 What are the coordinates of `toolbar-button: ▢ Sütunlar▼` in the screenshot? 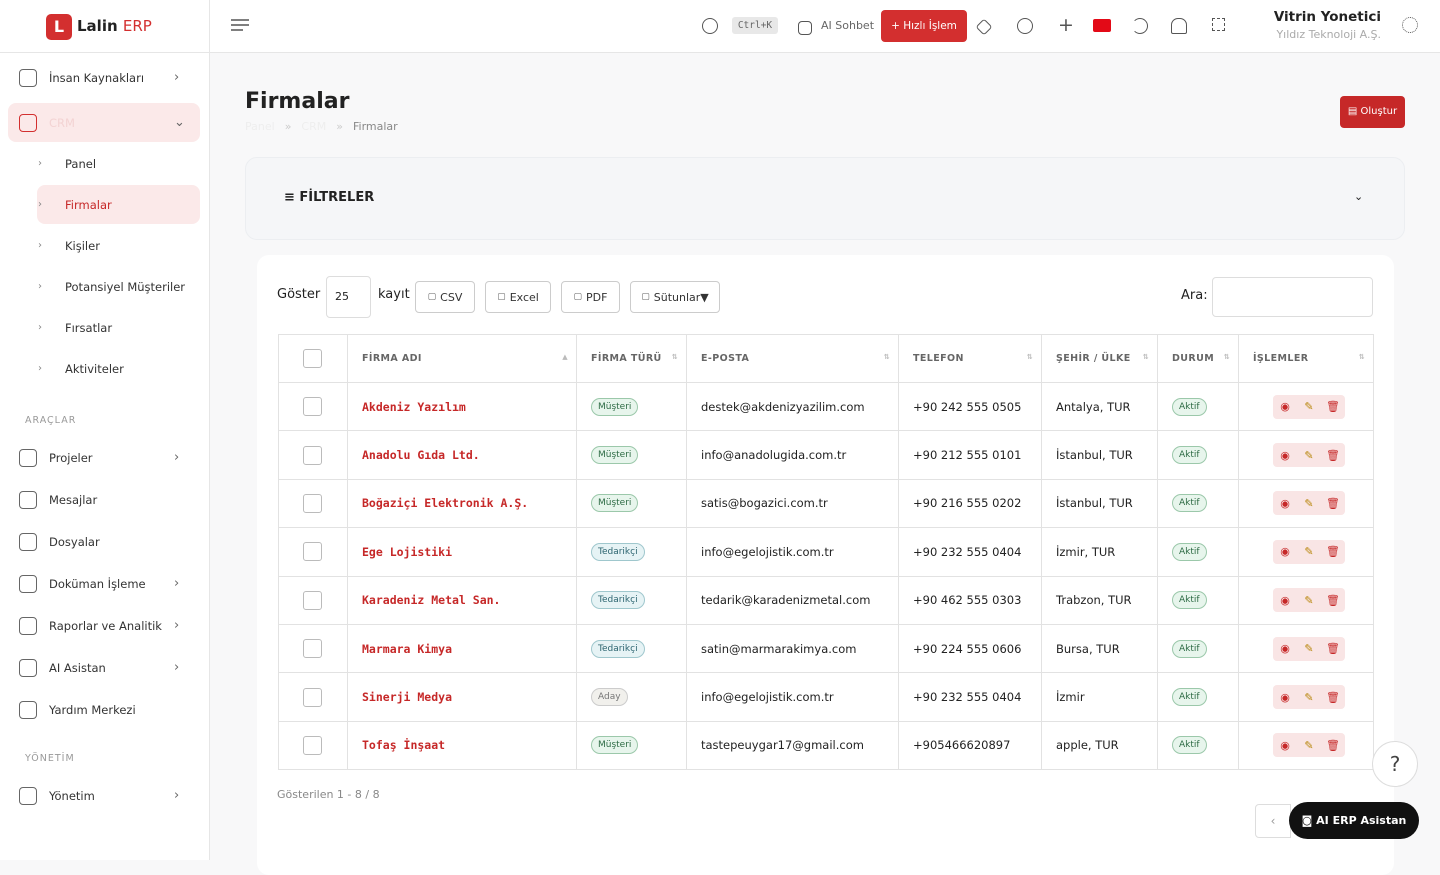 It's located at (675, 297).